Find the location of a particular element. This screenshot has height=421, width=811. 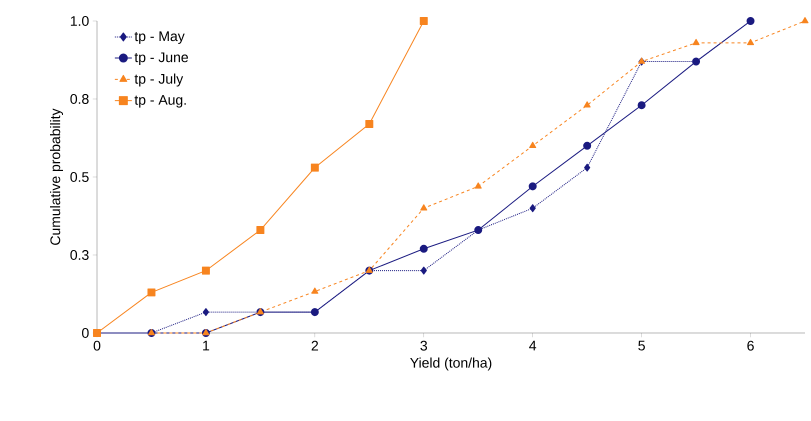

x-axis-title: Yield (ton/ha) is located at coordinates (451, 363).